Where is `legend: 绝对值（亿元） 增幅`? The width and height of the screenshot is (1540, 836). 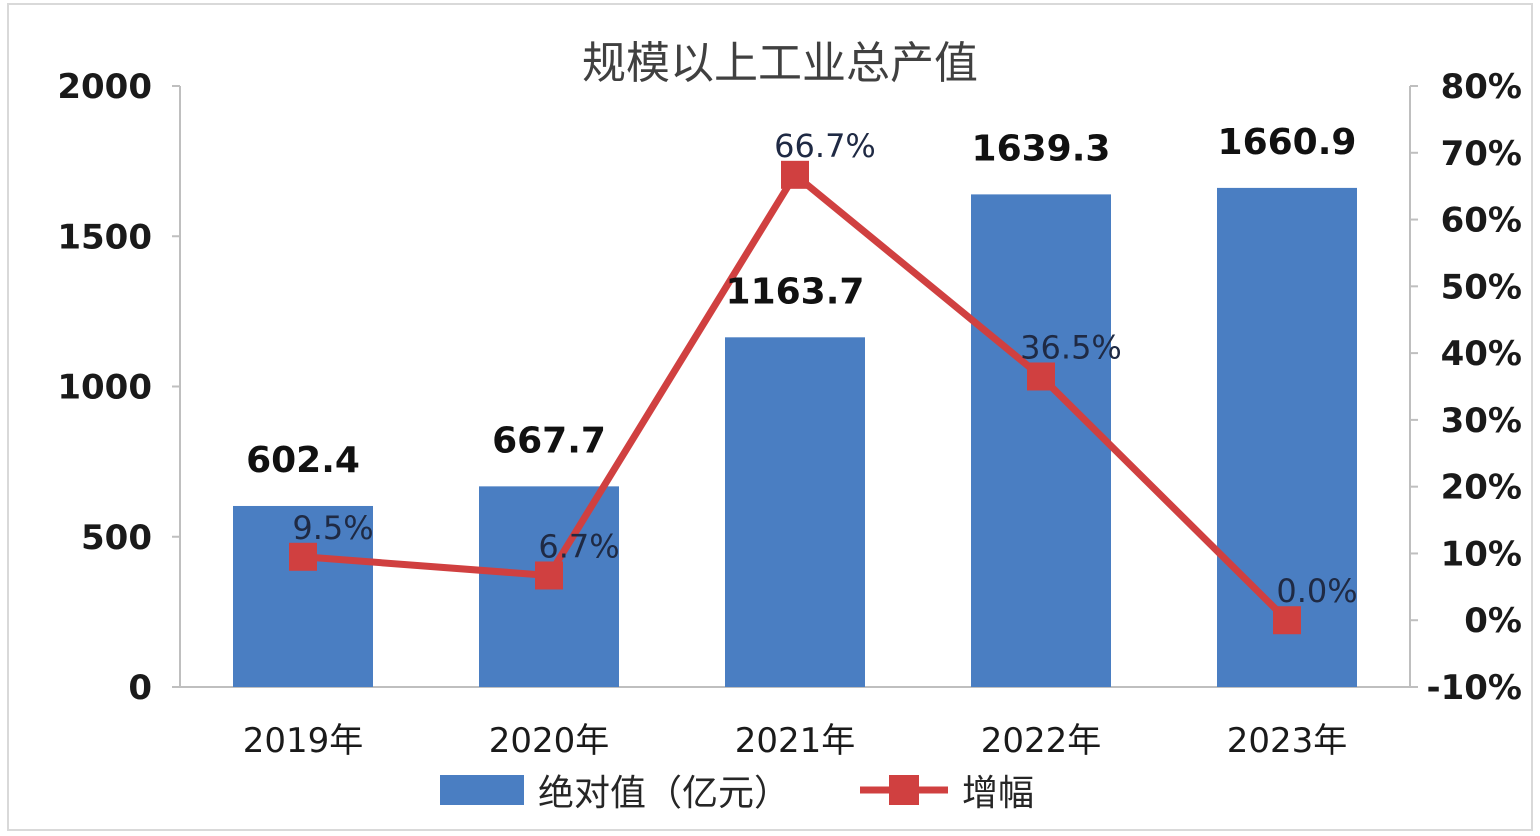 legend: 绝对值（亿元） 增幅 is located at coordinates (737, 793).